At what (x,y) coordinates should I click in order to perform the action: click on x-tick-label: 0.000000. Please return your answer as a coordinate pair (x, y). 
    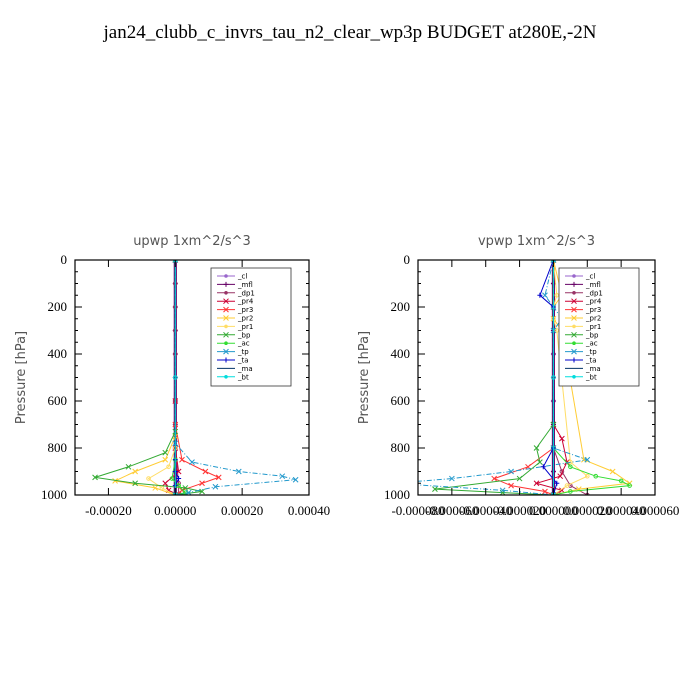
    Looking at the image, I should click on (553, 510).